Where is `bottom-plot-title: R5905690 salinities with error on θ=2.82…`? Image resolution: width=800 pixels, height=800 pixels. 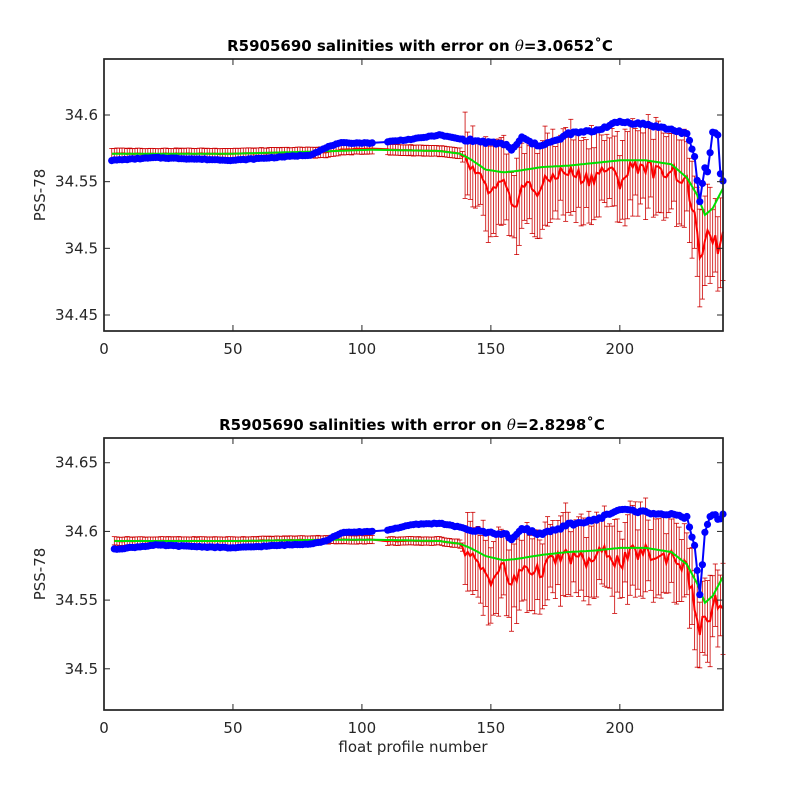
bottom-plot-title: R5905690 salinities with error on θ=2.82… is located at coordinates (412, 425).